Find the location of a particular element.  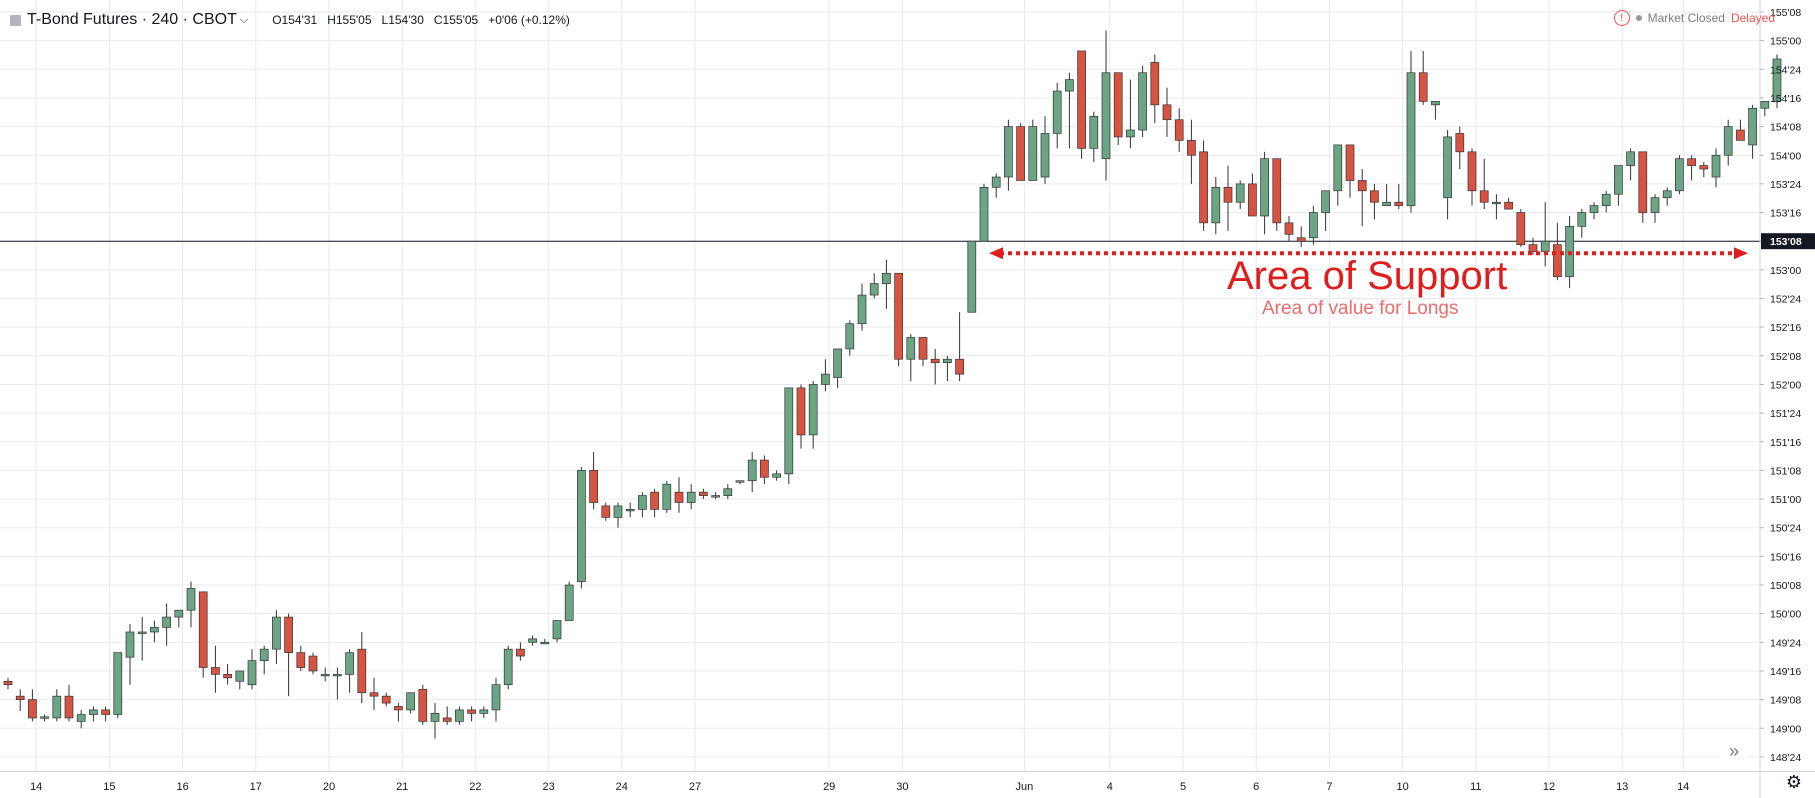

scroll-to-realtime-icon: » is located at coordinates (1734, 751).